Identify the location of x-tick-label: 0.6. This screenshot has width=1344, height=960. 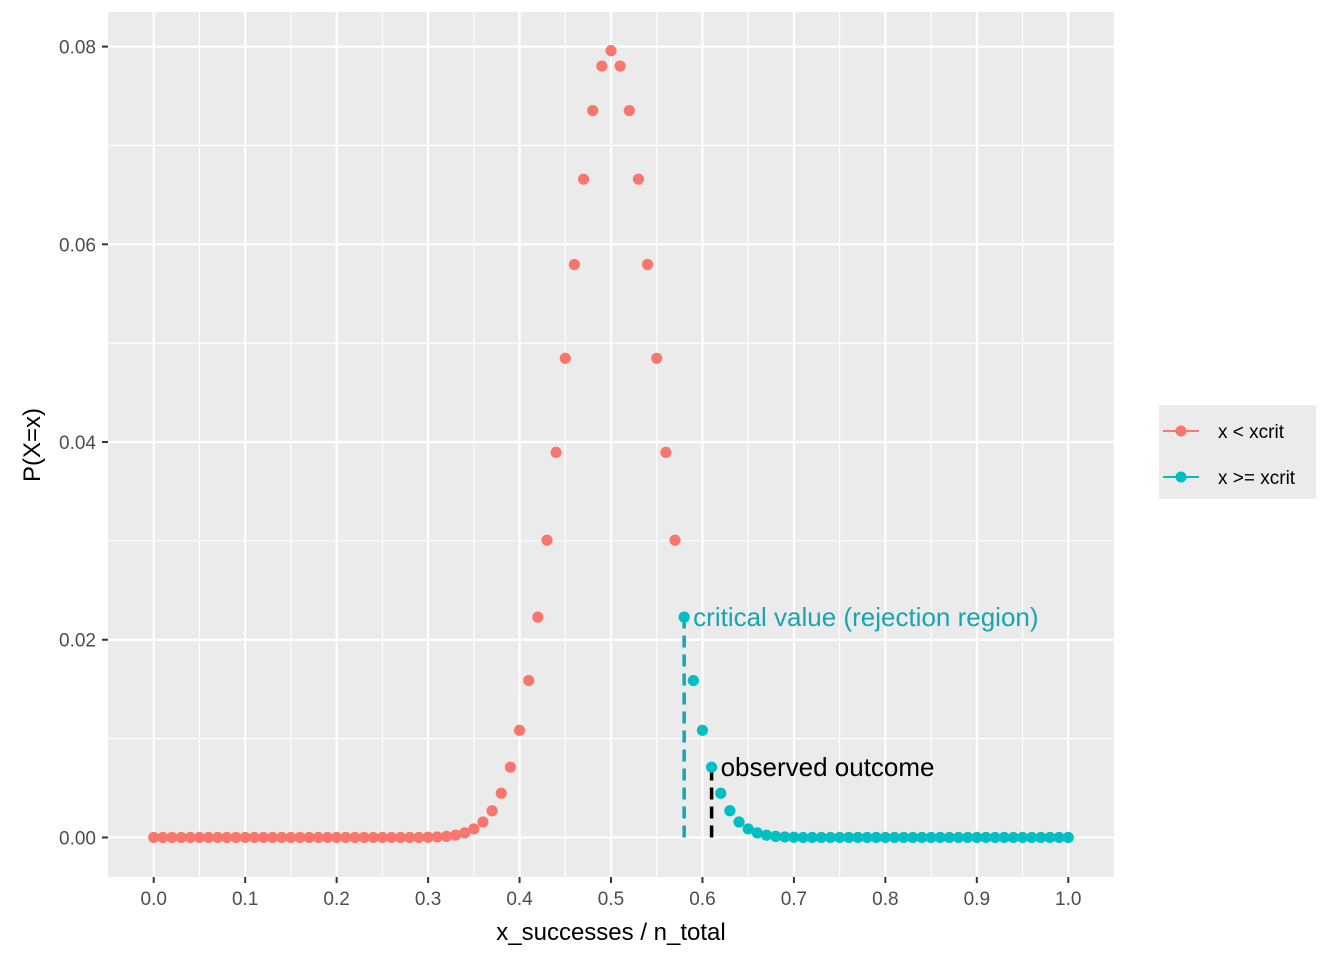
(702, 899).